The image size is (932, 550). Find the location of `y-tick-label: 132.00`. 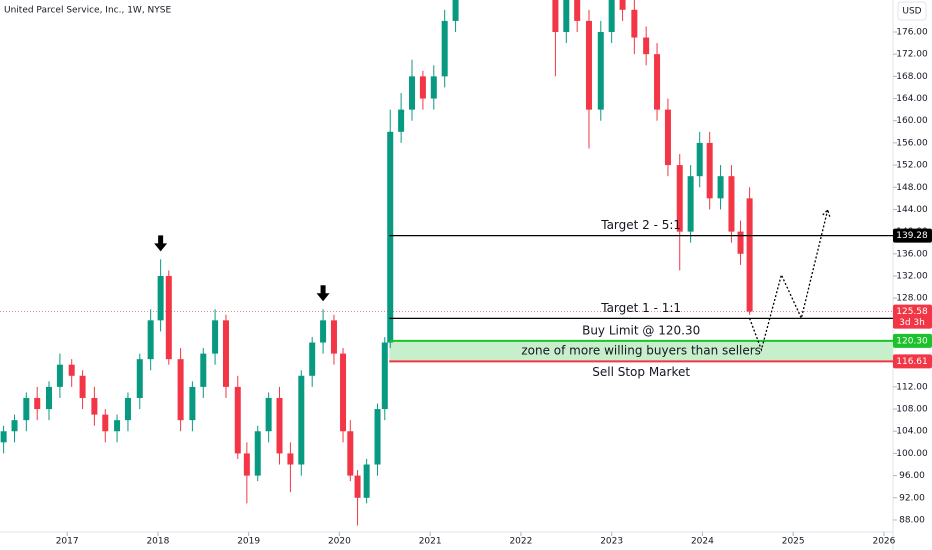

y-tick-label: 132.00 is located at coordinates (912, 276).